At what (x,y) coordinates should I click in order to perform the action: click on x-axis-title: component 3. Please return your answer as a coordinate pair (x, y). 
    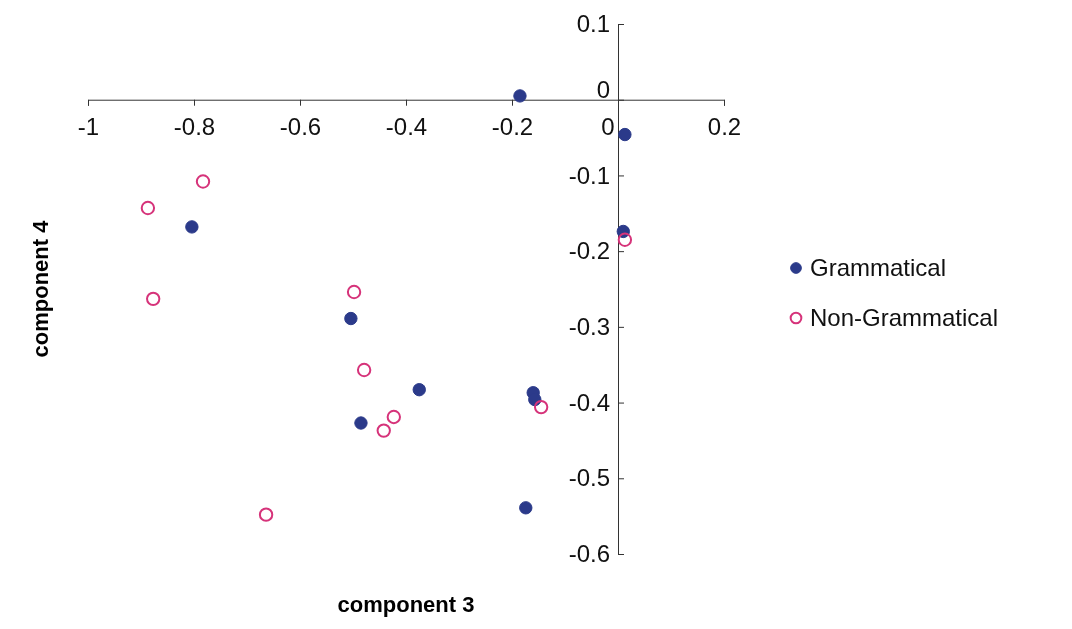
    Looking at the image, I should click on (406, 604).